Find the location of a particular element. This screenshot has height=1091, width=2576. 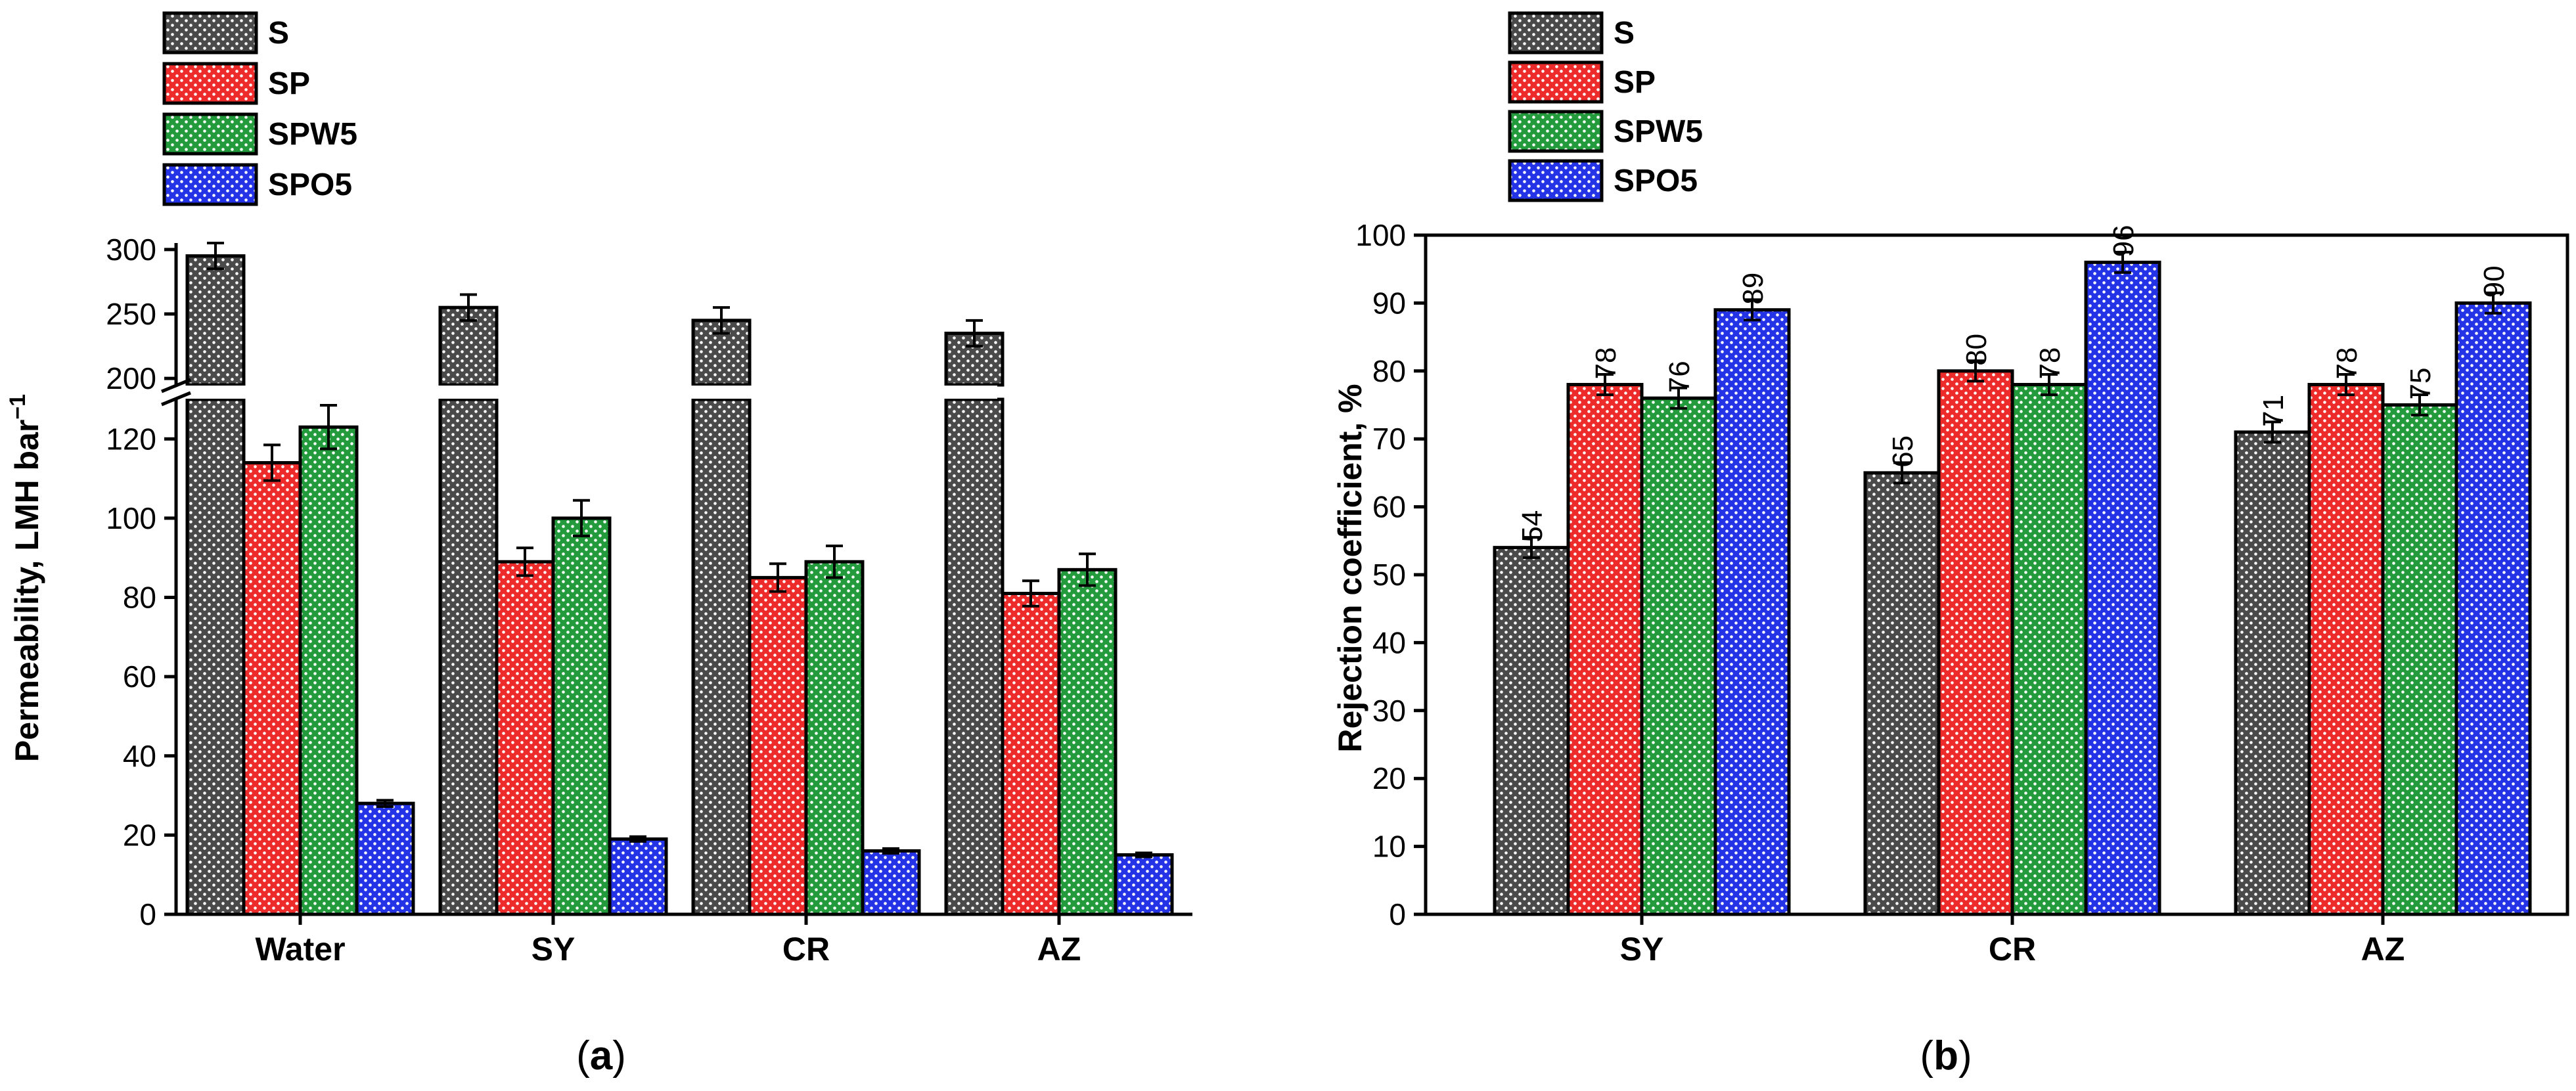

panel-a-ytick-label-120: 120 is located at coordinates (131, 439).